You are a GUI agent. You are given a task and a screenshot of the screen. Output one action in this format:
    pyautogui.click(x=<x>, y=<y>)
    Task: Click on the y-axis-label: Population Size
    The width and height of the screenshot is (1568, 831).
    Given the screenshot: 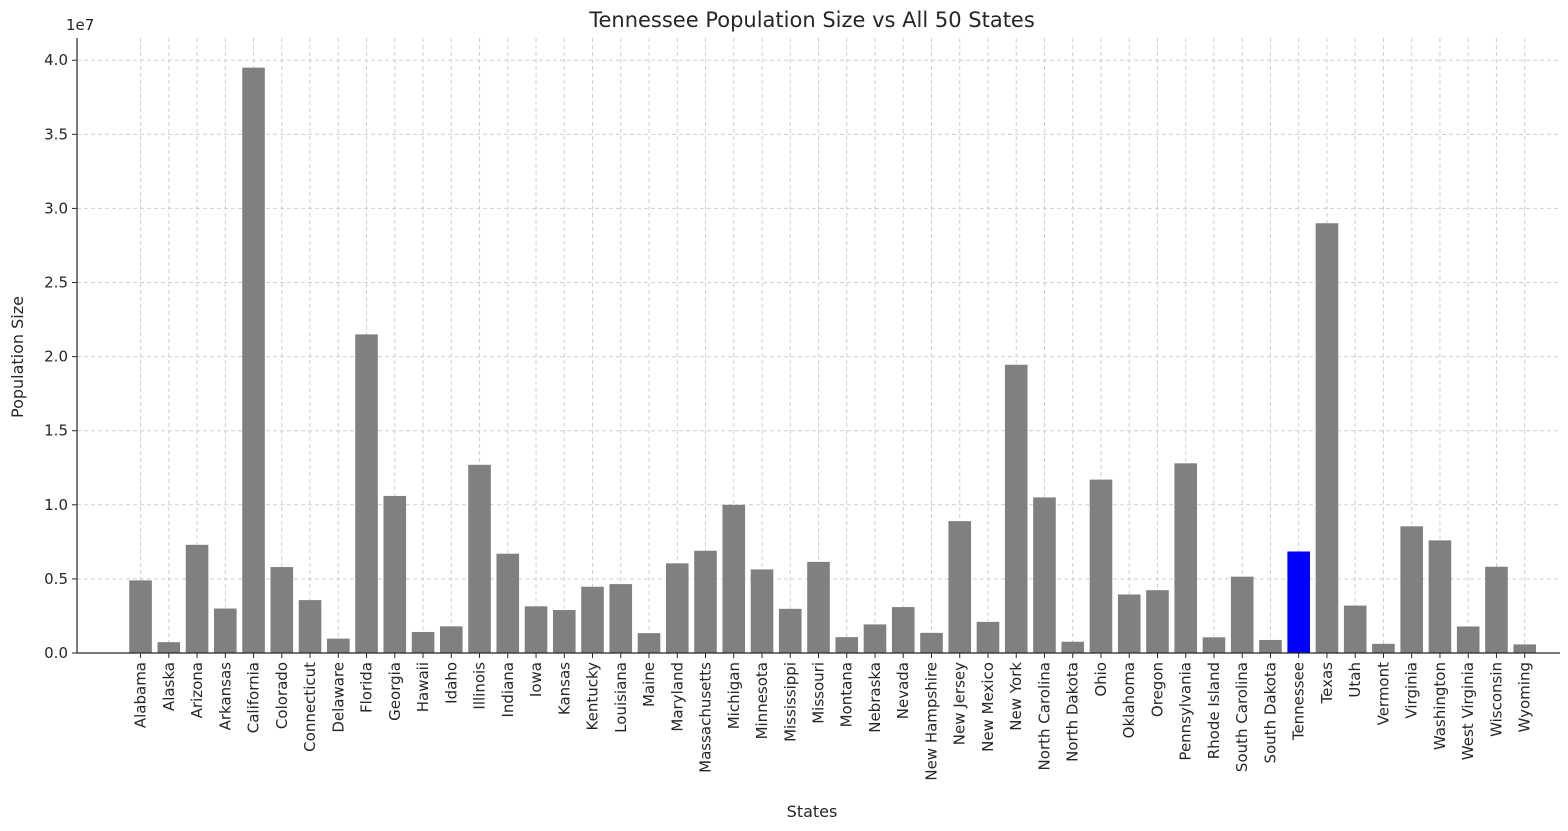 What is the action you would take?
    pyautogui.click(x=17, y=357)
    